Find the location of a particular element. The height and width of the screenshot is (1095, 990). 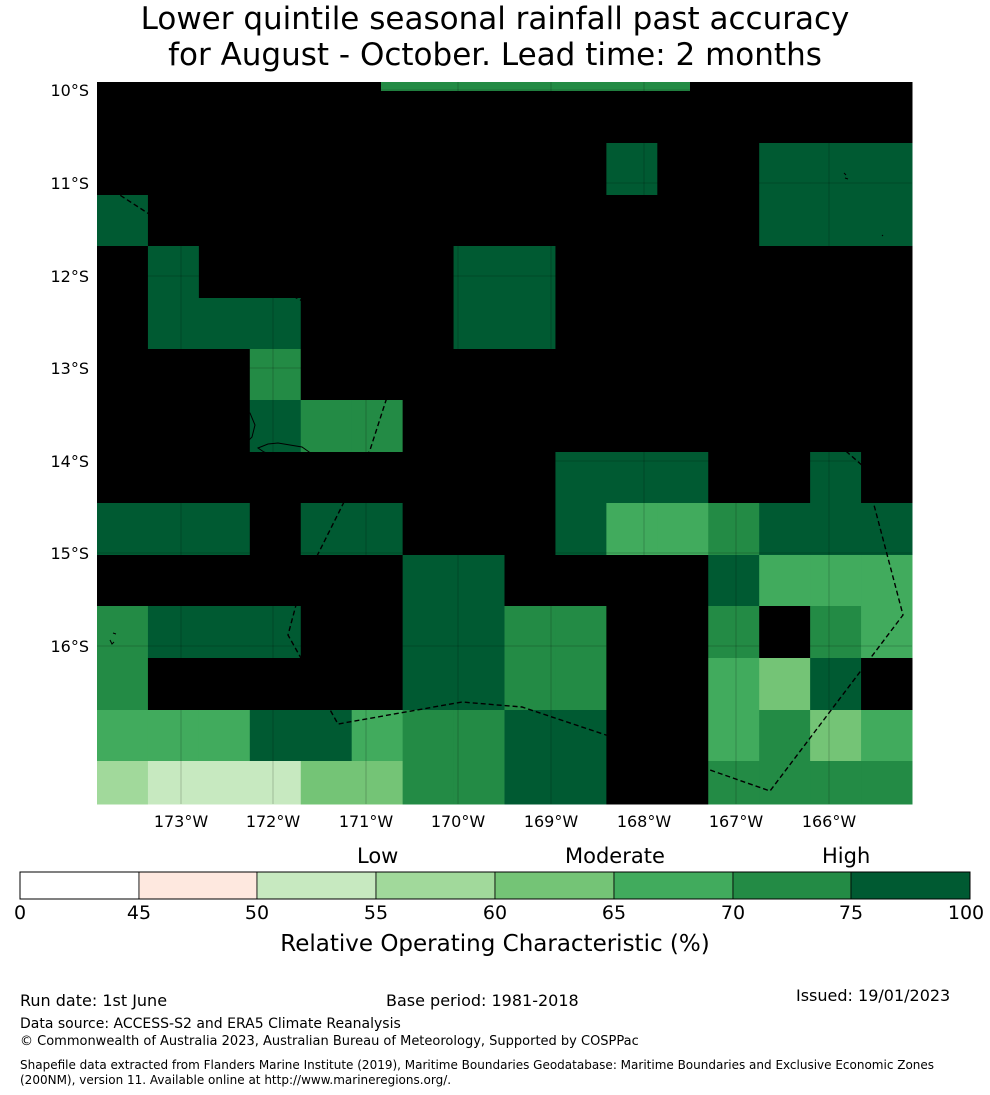

lat-label: 14°S is located at coordinates (69, 461).